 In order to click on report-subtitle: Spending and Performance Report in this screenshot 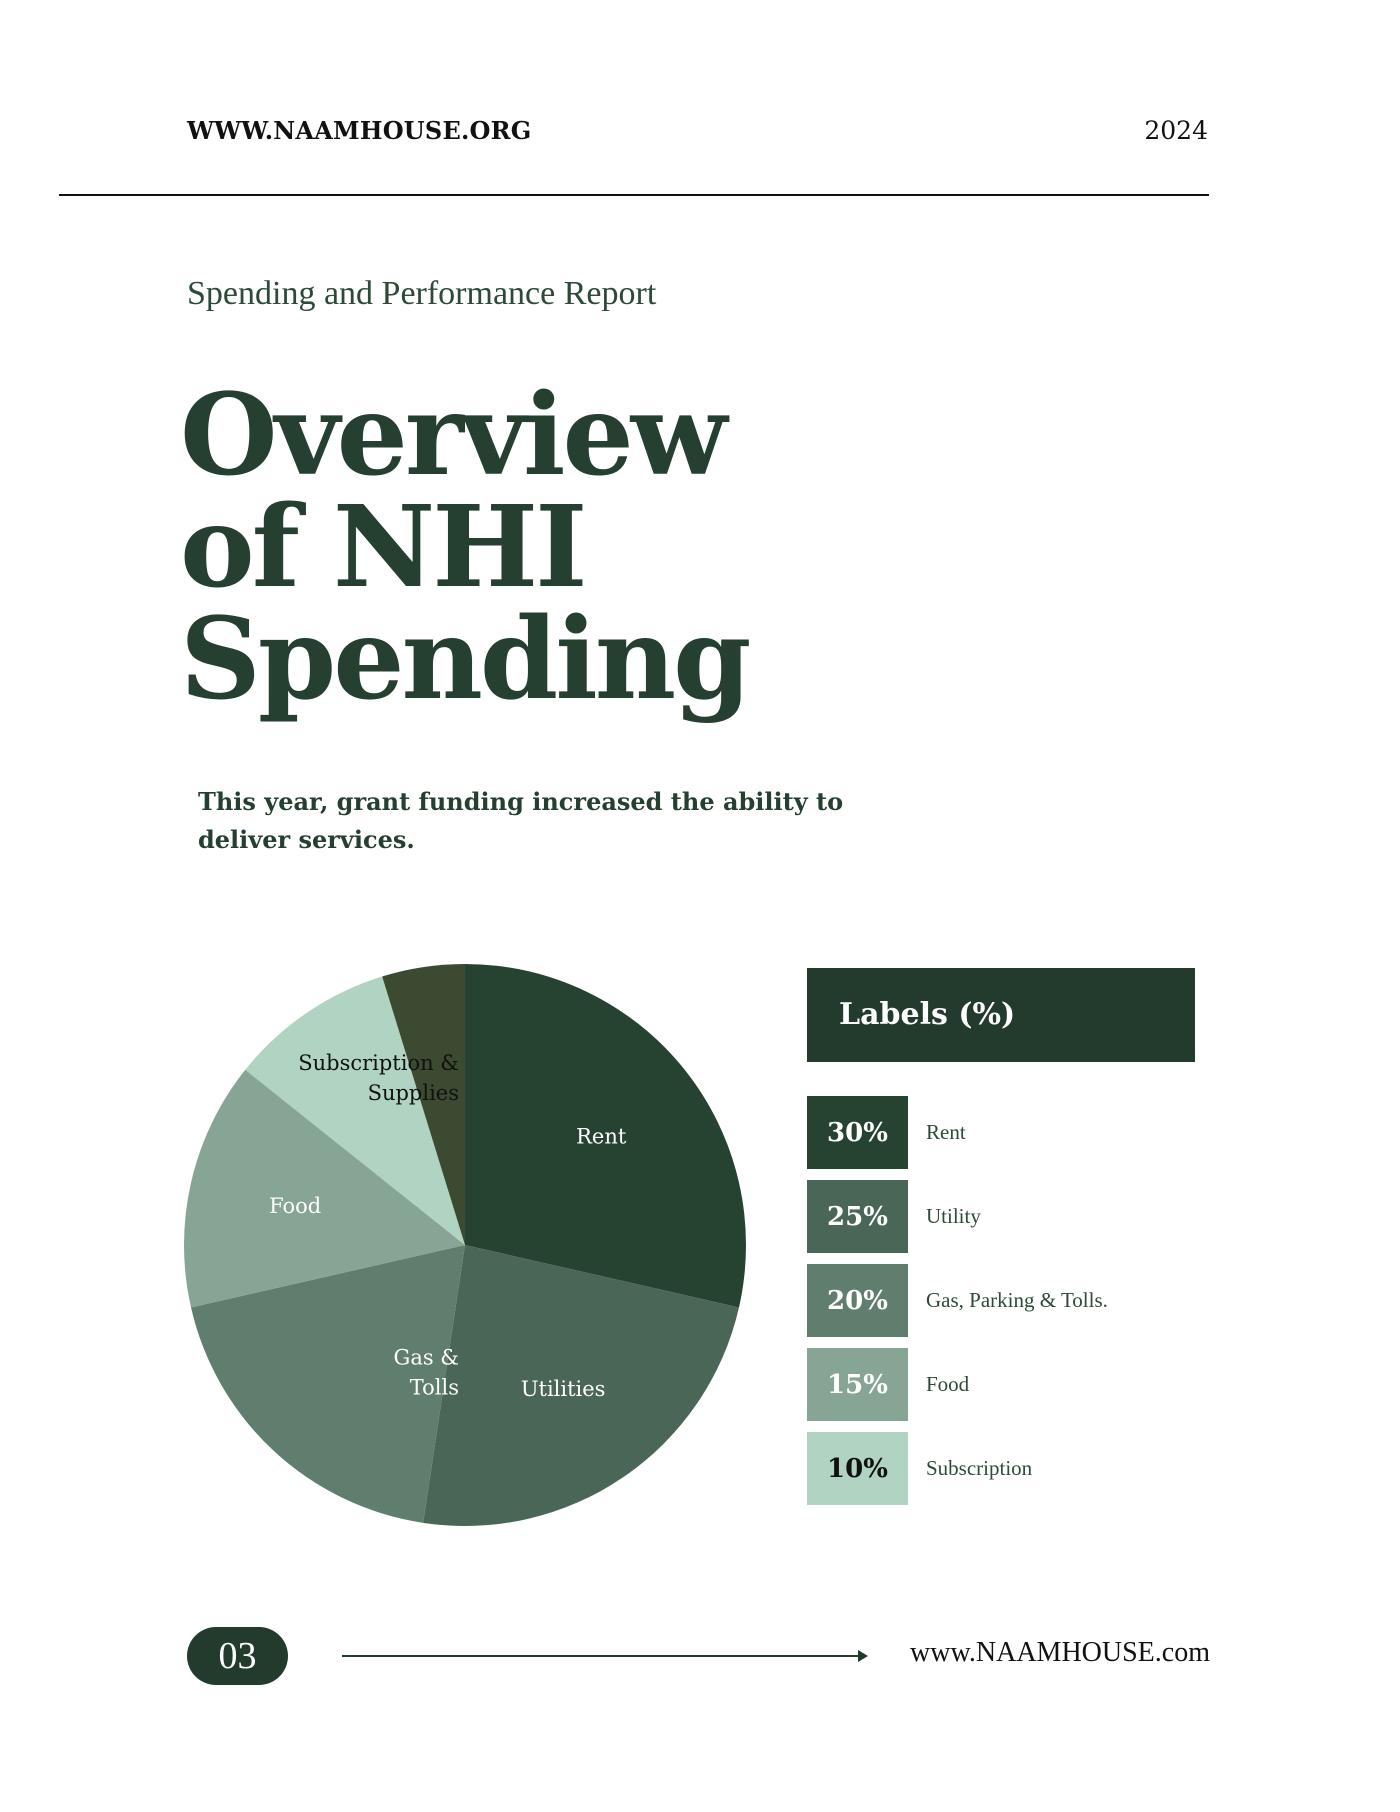, I will do `click(422, 293)`.